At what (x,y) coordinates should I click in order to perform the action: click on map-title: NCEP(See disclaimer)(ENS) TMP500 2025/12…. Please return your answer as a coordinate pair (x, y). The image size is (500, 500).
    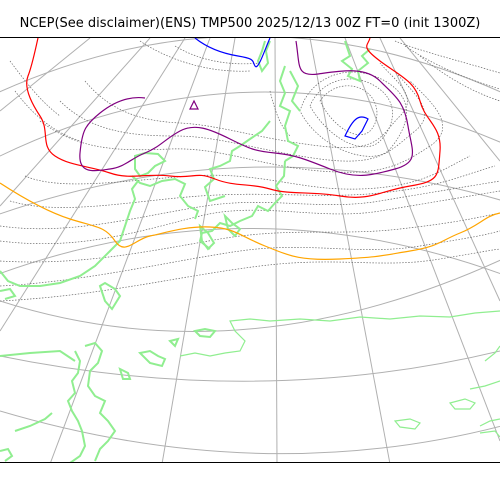
    Looking at the image, I should click on (250, 23).